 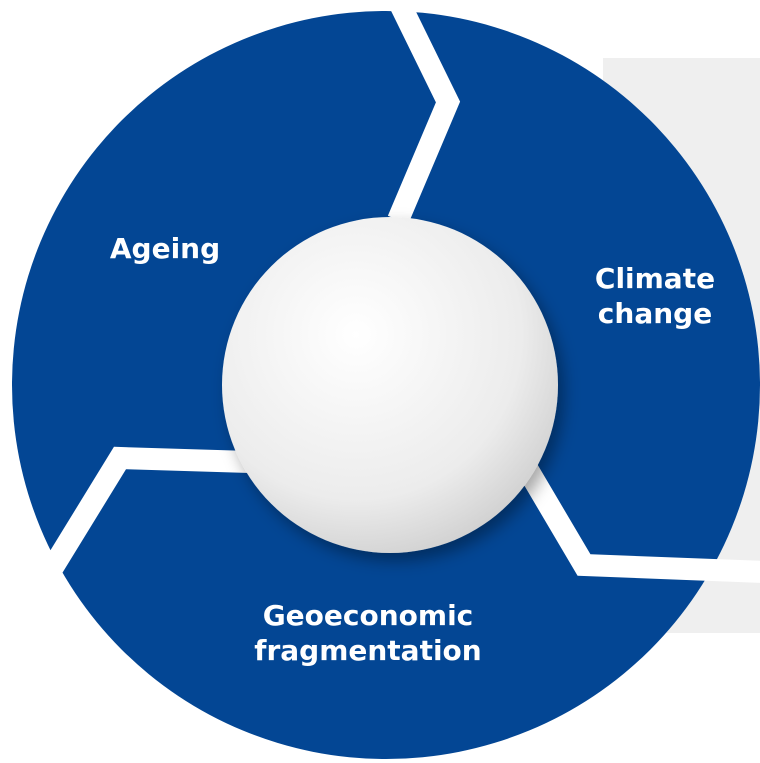 What do you see at coordinates (655, 313) in the screenshot?
I see `label-line: change` at bounding box center [655, 313].